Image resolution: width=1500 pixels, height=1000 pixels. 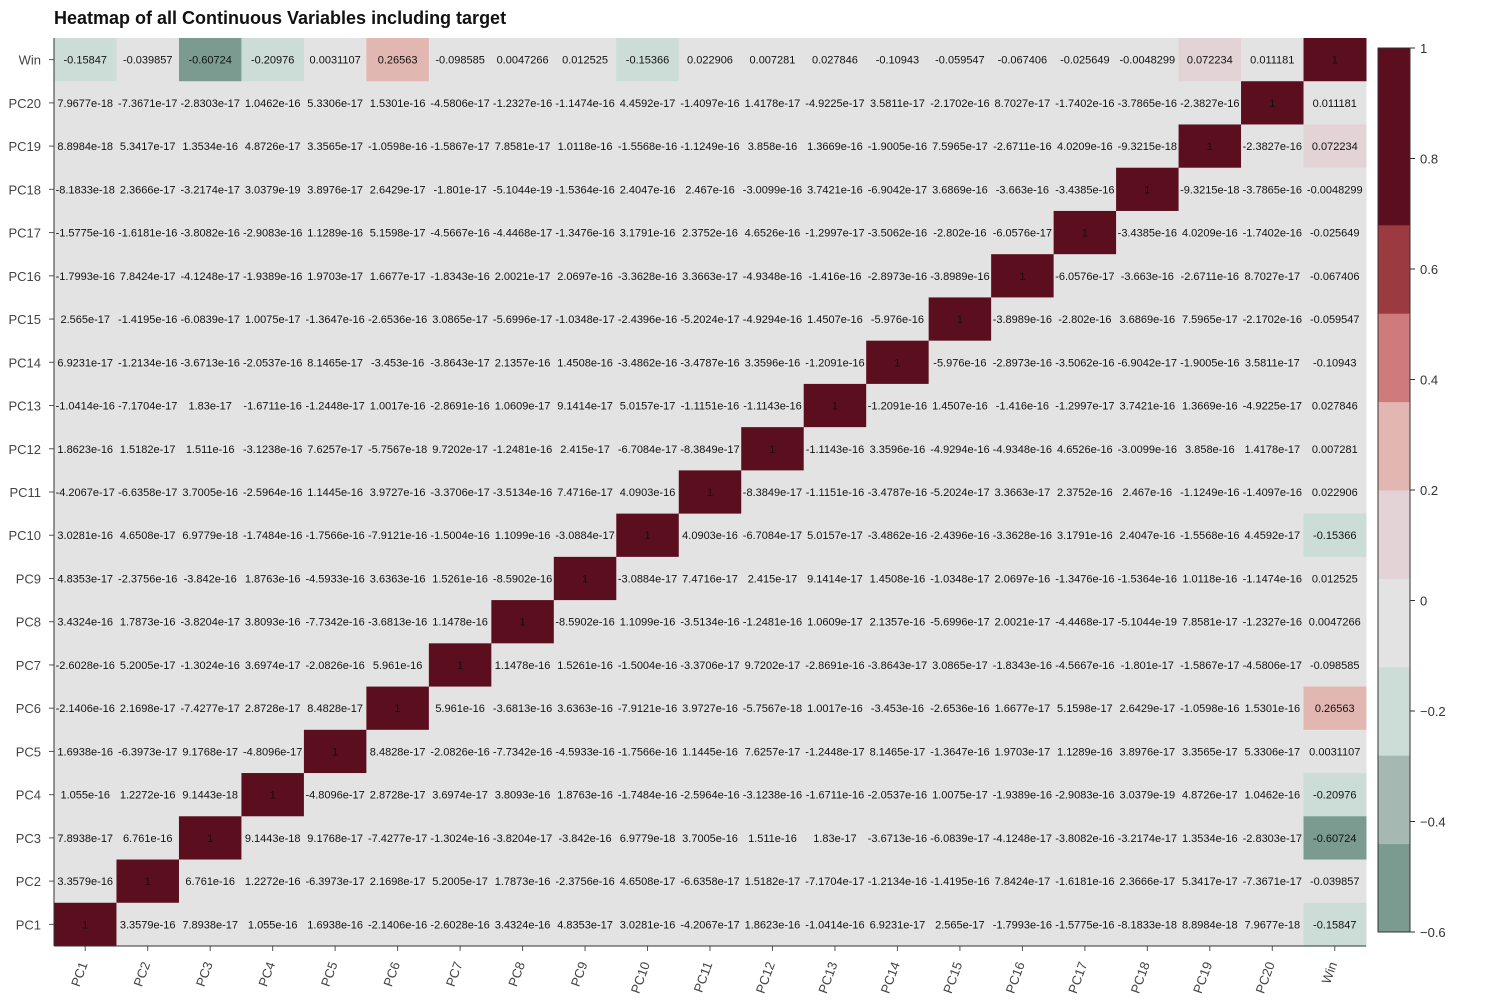 I want to click on colorbar-tick-label: −0.4, so click(x=1433, y=822).